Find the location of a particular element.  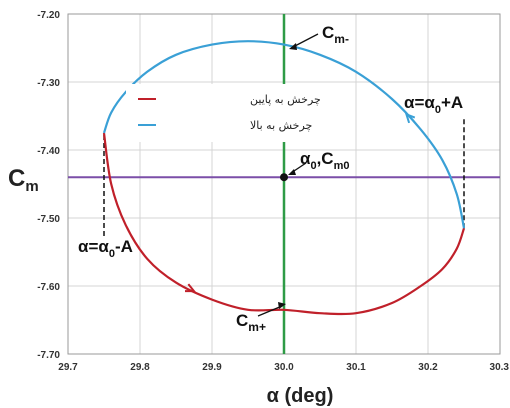

x-tick-label: 29.9 is located at coordinates (212, 367).